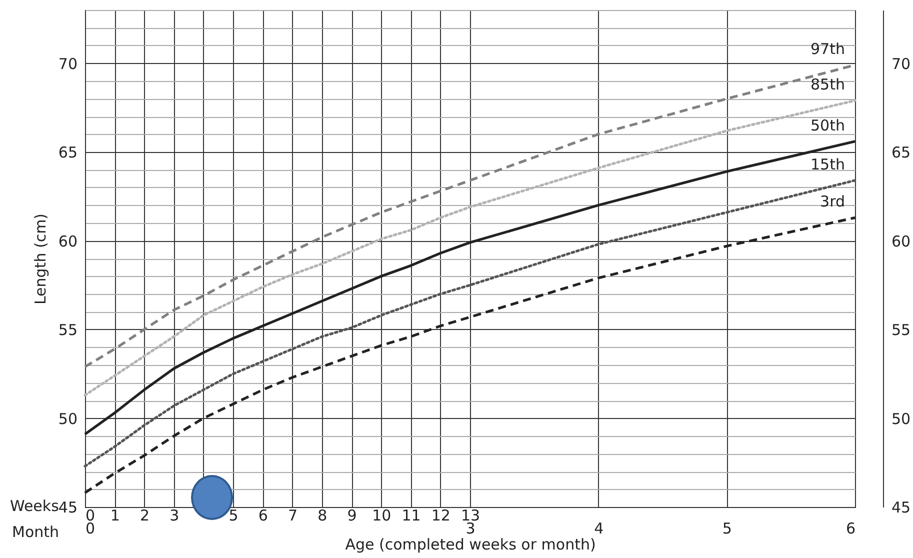 The height and width of the screenshot is (558, 913). What do you see at coordinates (599, 529) in the screenshot?
I see `x2-tick-label: 4` at bounding box center [599, 529].